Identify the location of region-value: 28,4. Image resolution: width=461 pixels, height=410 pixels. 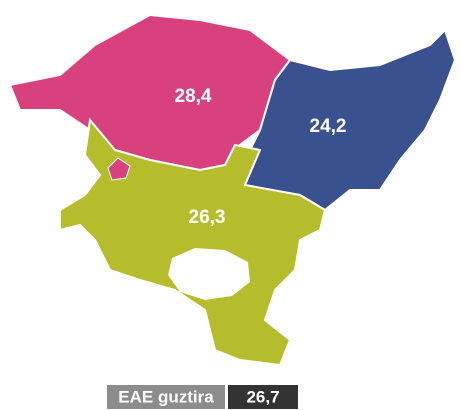
(193, 96).